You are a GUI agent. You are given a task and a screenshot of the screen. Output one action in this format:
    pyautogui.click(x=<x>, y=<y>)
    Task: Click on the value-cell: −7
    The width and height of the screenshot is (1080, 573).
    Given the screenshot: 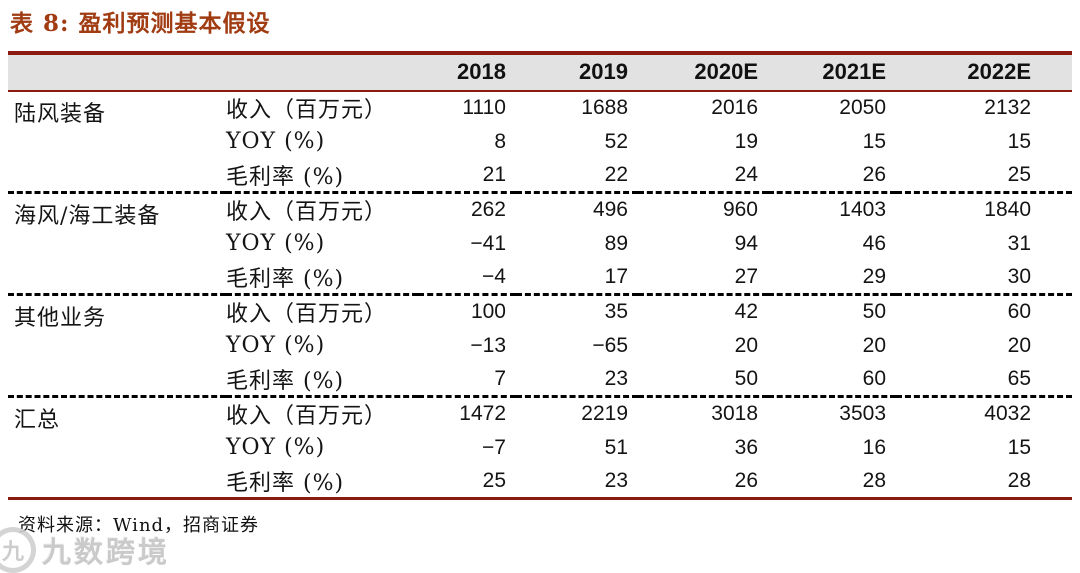 What is the action you would take?
    pyautogui.click(x=494, y=447)
    